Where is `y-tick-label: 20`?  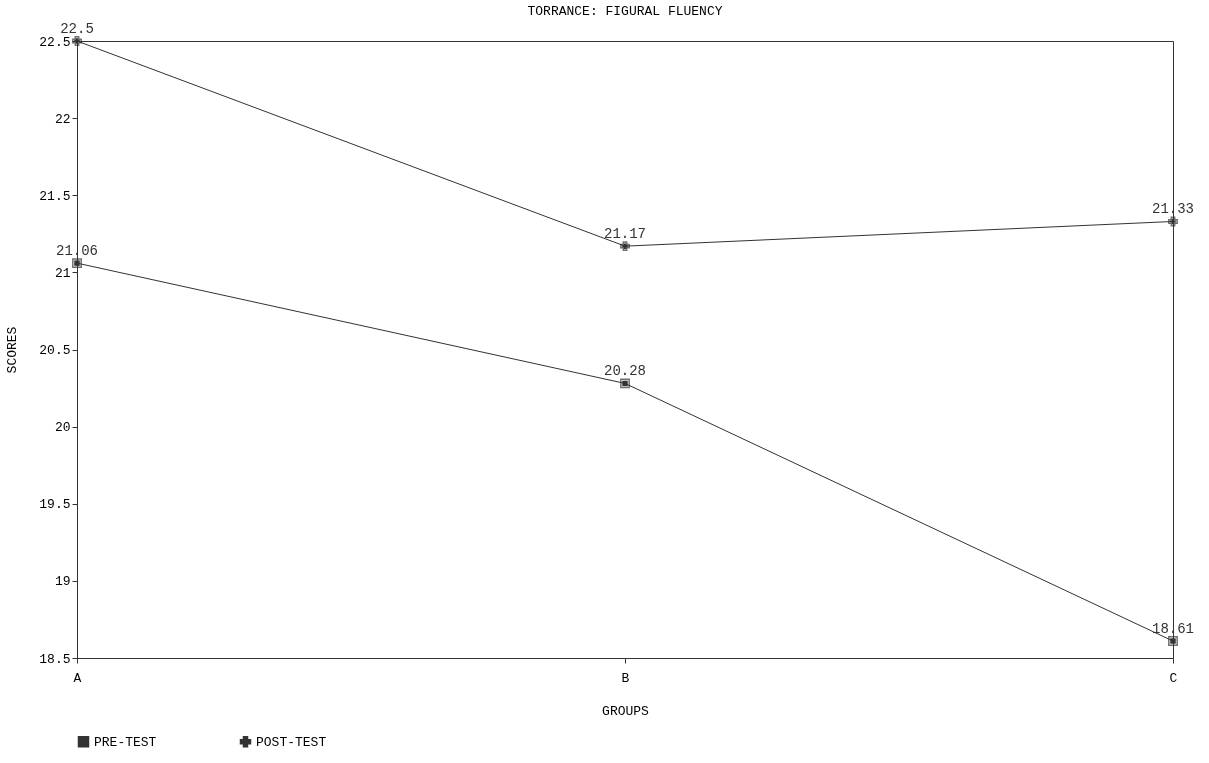
y-tick-label: 20 is located at coordinates (62, 428).